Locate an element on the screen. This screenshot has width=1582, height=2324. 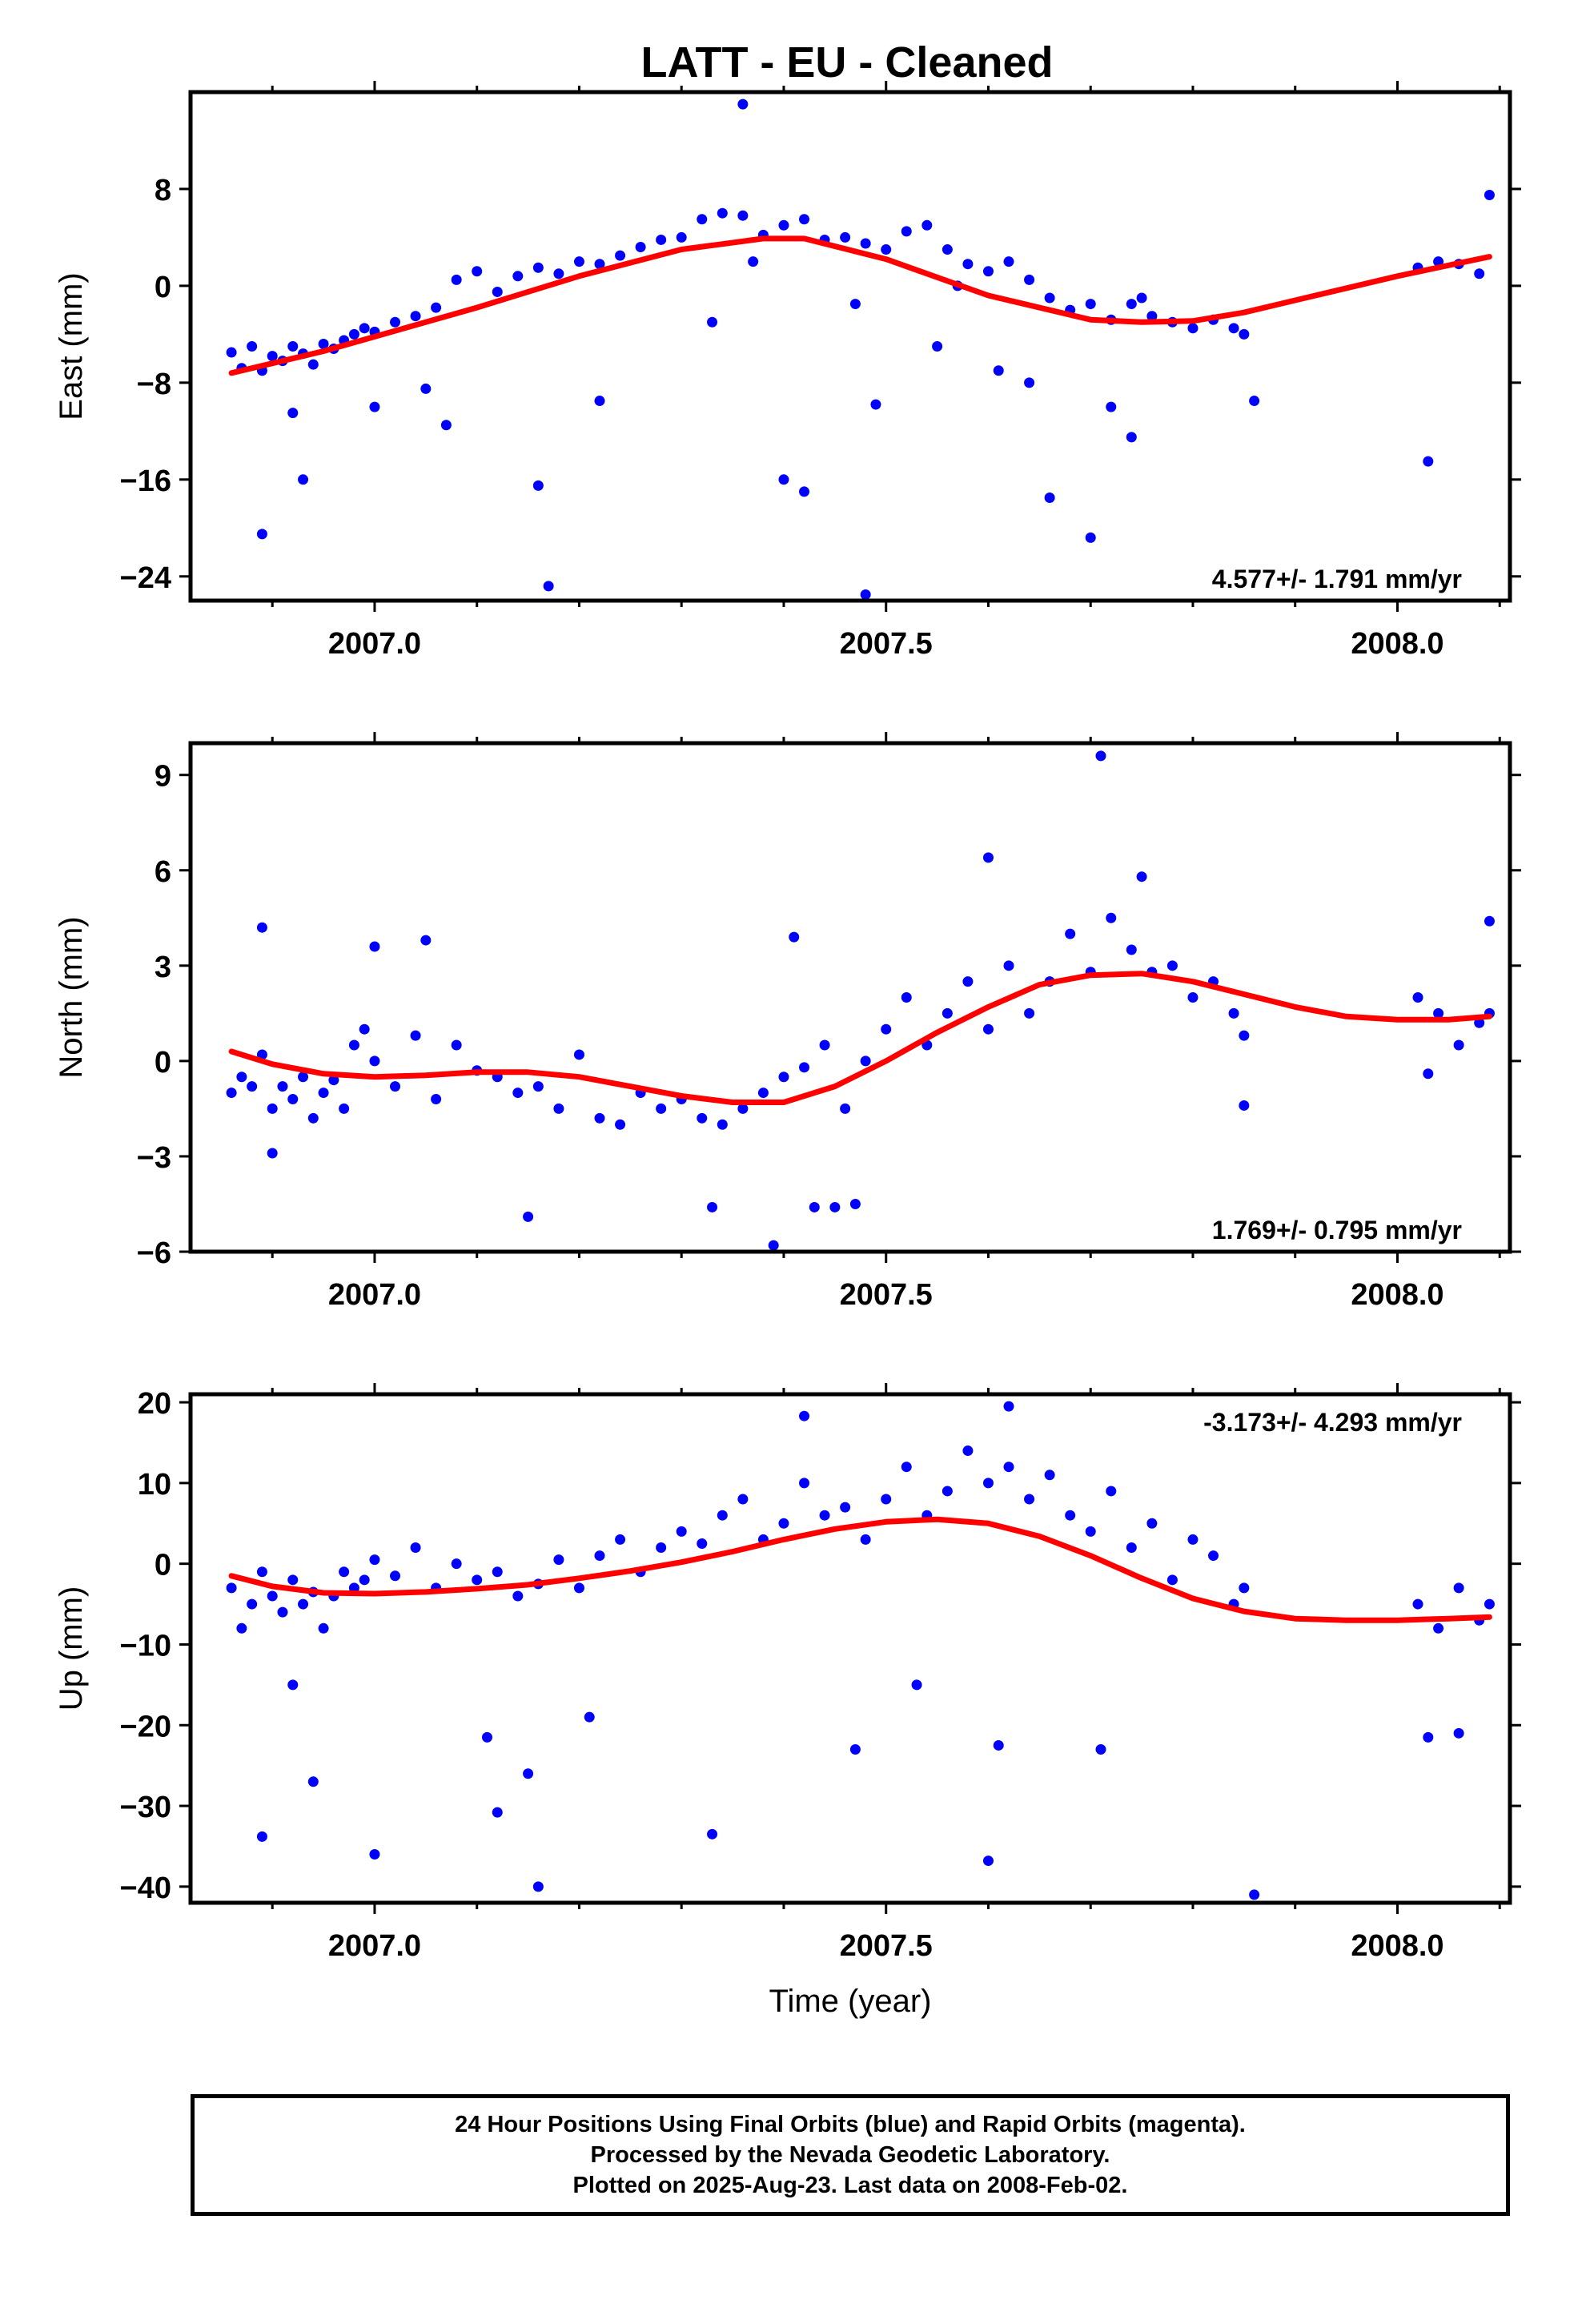
y-axis-label: Up (mm) is located at coordinates (71, 1648).